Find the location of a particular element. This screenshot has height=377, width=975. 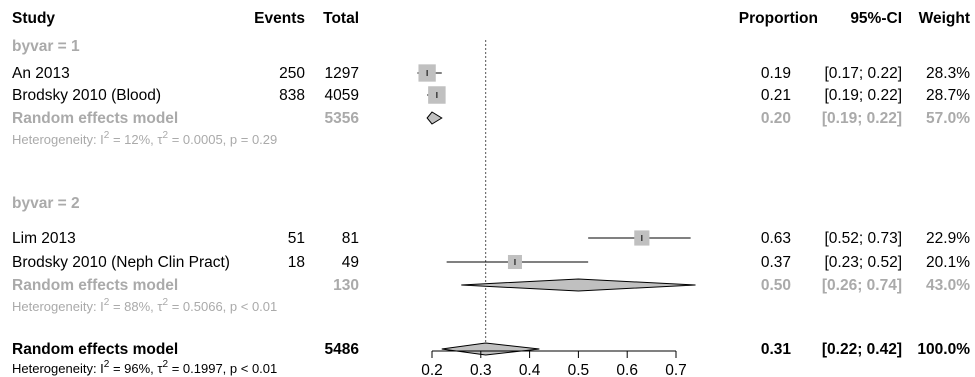

study-name: Lim 2013 is located at coordinates (44, 238).